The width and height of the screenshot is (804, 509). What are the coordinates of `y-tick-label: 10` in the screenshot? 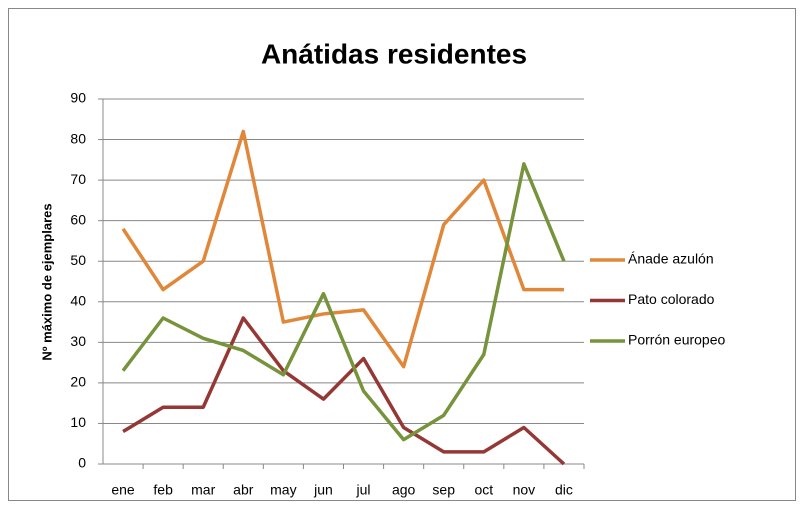 It's located at (78, 422).